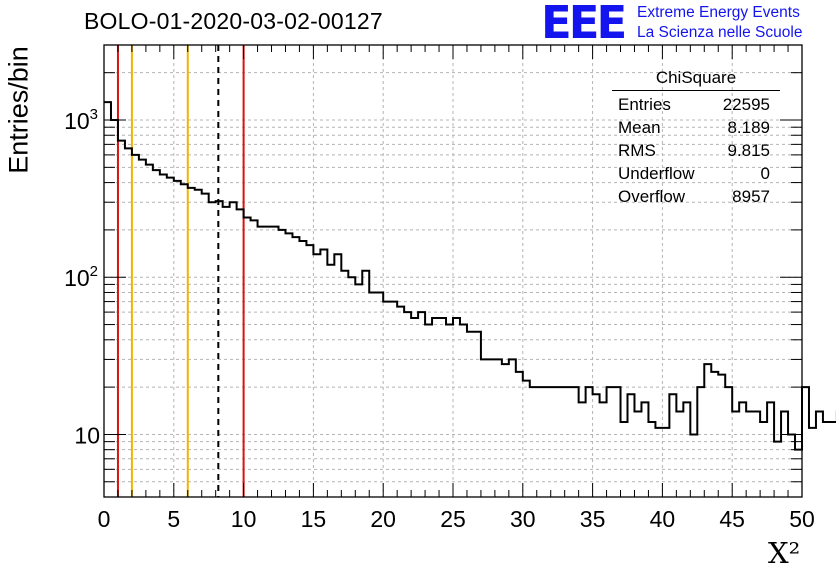 The height and width of the screenshot is (572, 836). What do you see at coordinates (637, 150) in the screenshot?
I see `stats-label: RMS` at bounding box center [637, 150].